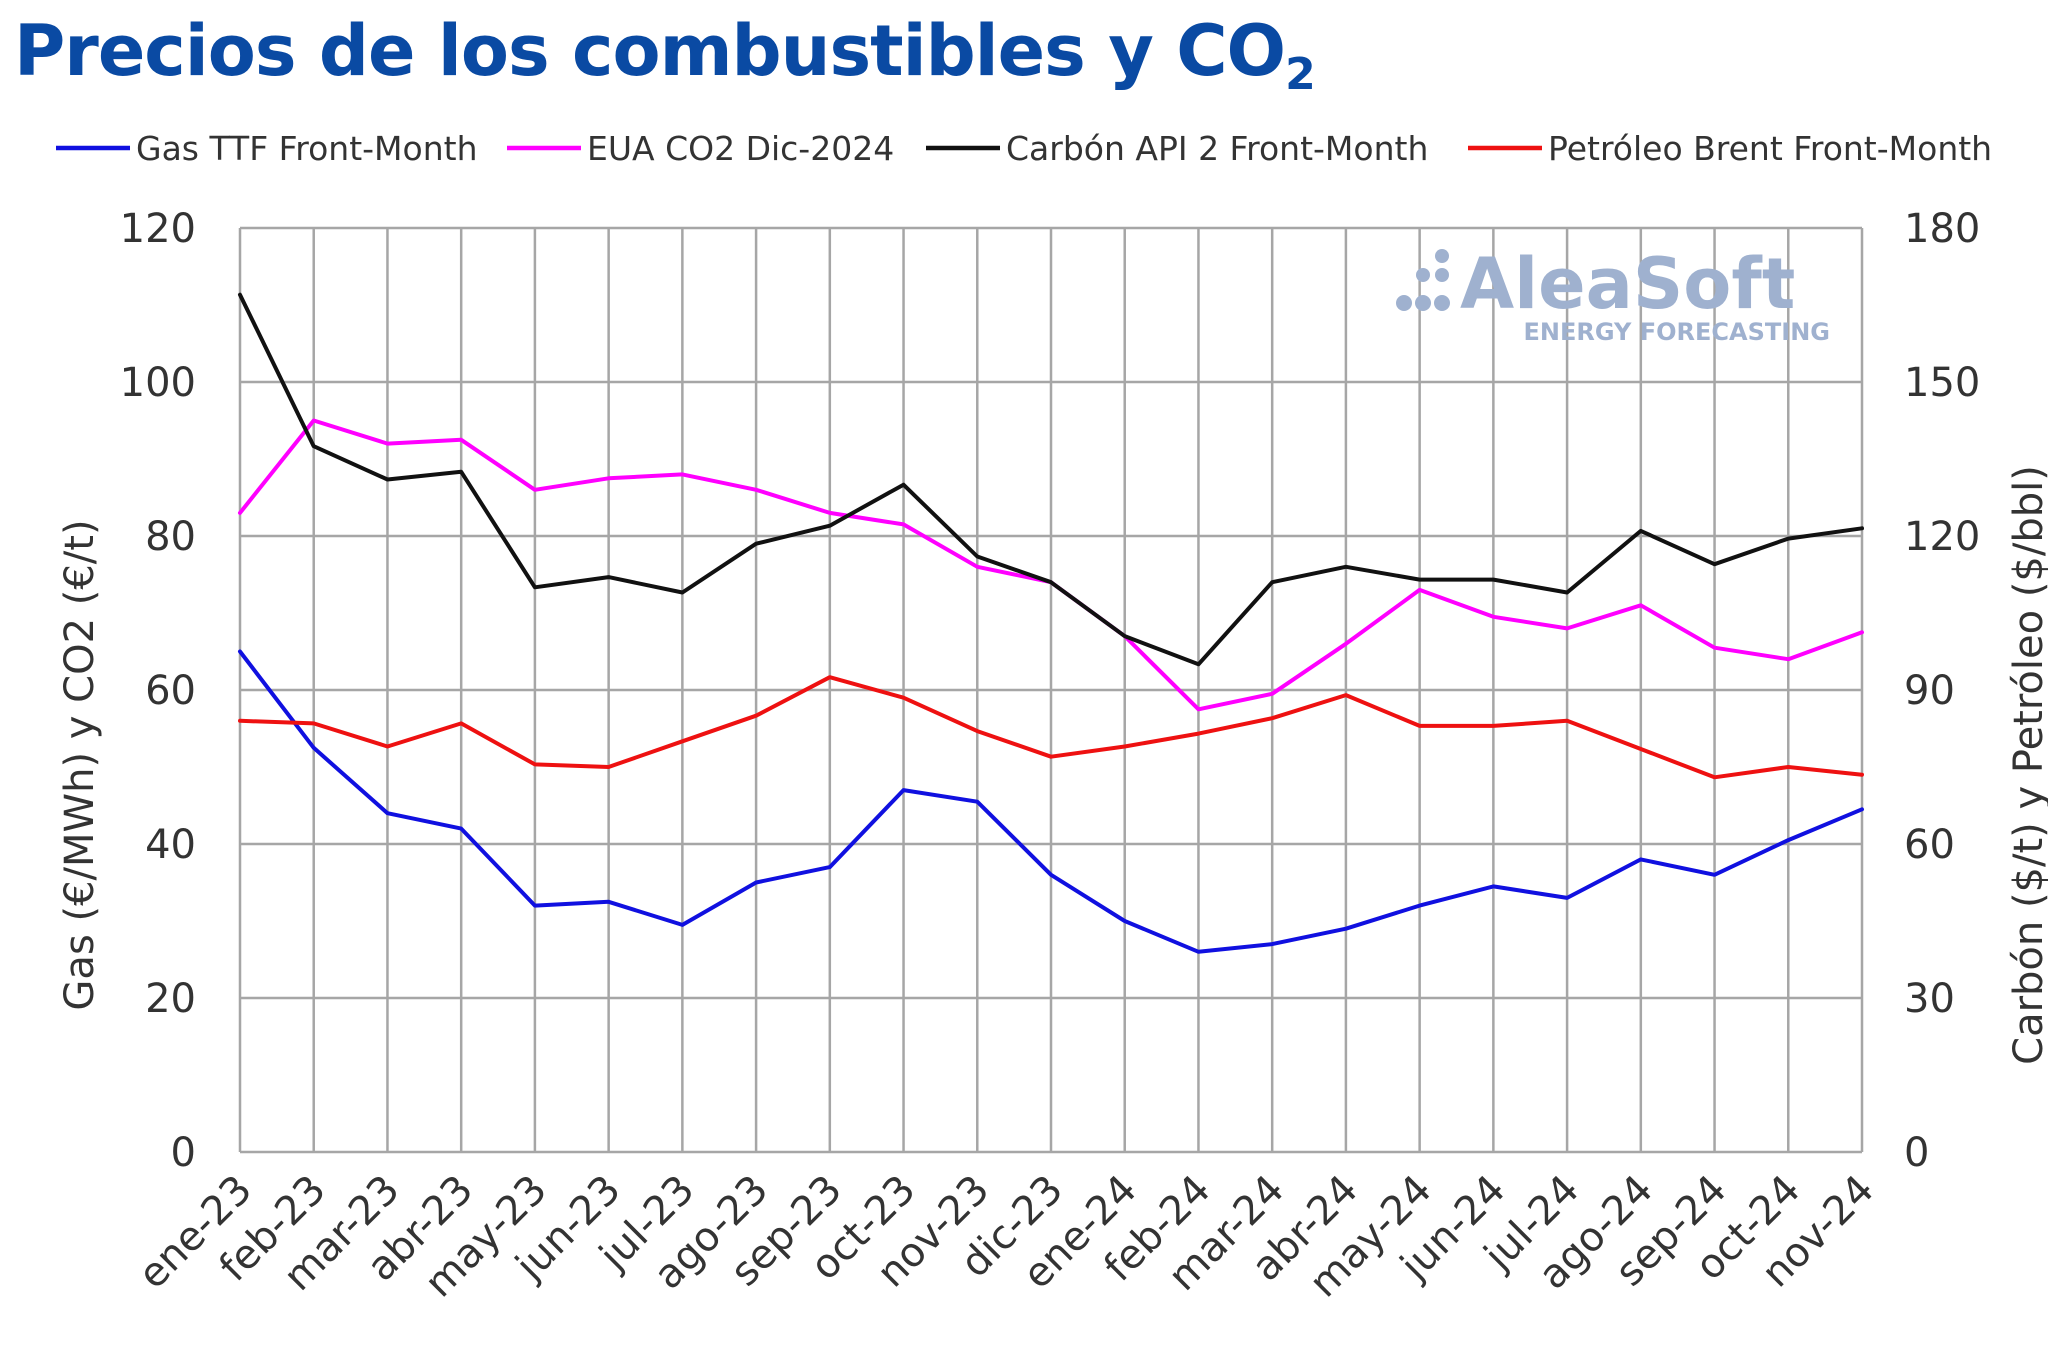 Image resolution: width=2048 pixels, height=1361 pixels. Describe the element at coordinates (307, 148) in the screenshot. I see `legend-label-0: Gas TTF Front-Month` at that location.